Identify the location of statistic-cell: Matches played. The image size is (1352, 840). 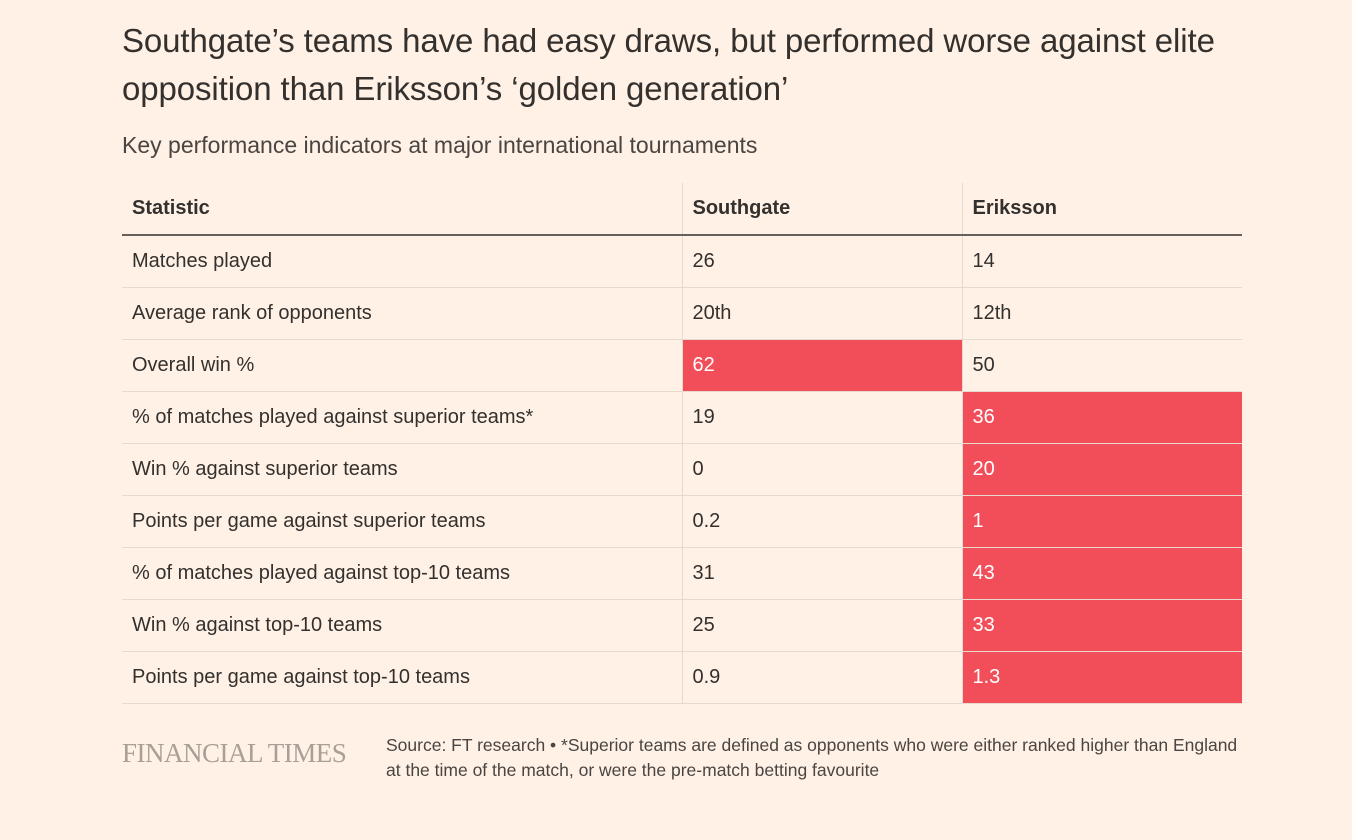
(402, 261).